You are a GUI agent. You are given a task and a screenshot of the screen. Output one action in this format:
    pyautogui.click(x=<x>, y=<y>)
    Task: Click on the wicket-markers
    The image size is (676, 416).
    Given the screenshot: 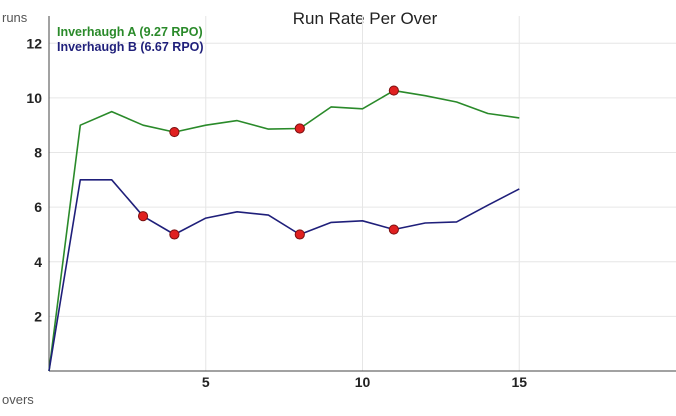 What is the action you would take?
    pyautogui.click(x=268, y=162)
    